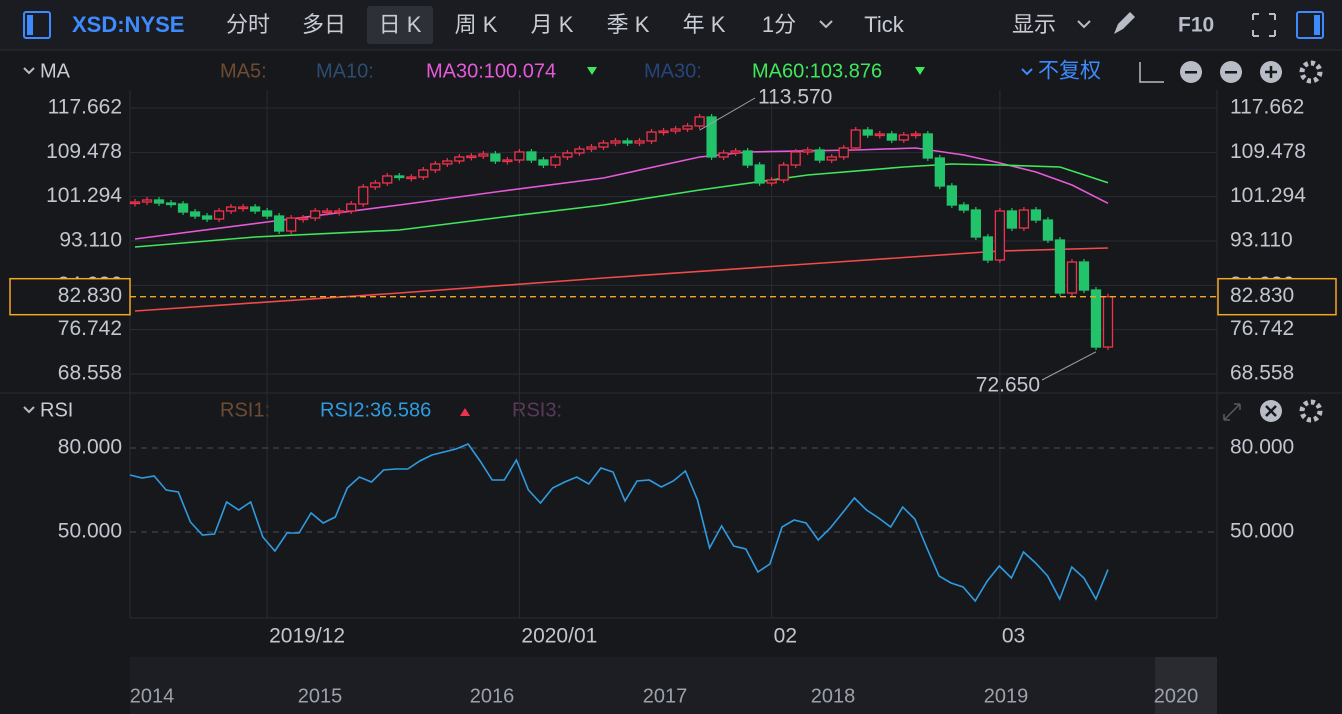 The height and width of the screenshot is (714, 1342). Describe the element at coordinates (84, 195) in the screenshot. I see `y-tick-label: 101.294` at that location.